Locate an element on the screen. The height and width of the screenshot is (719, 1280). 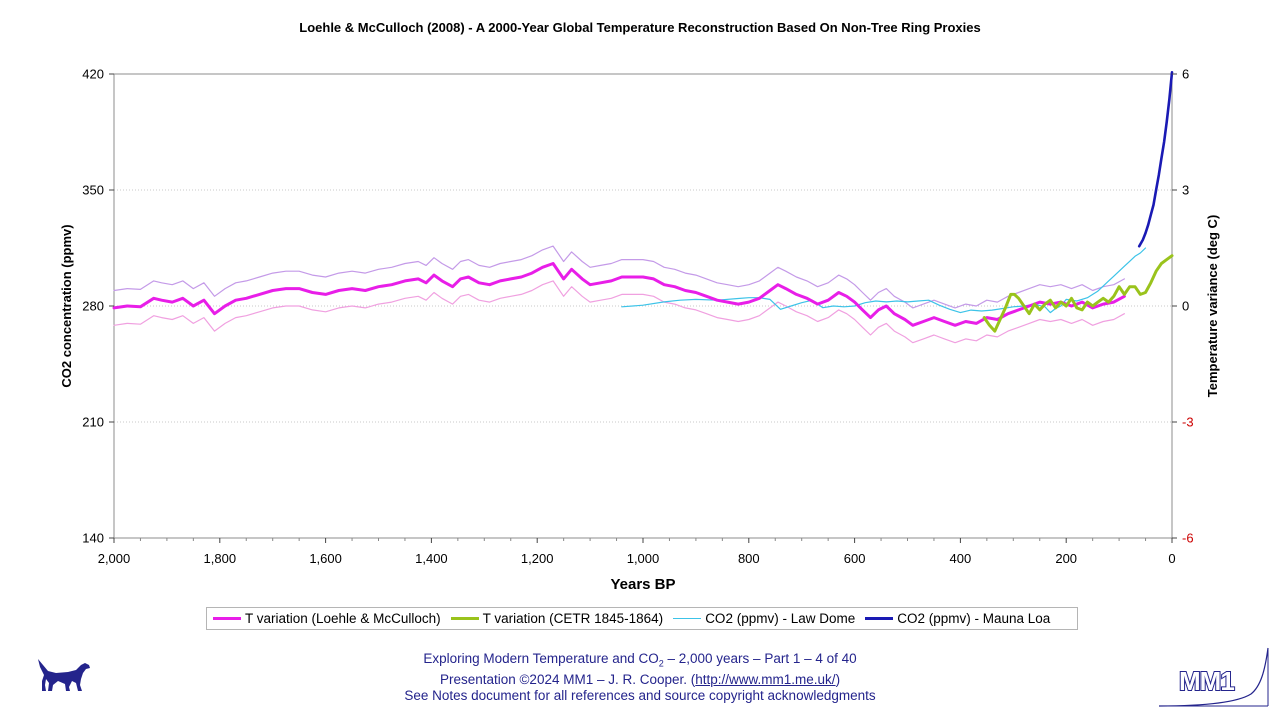
legend-label-cetr: T variation (CETR 1845-1864) is located at coordinates (573, 618).